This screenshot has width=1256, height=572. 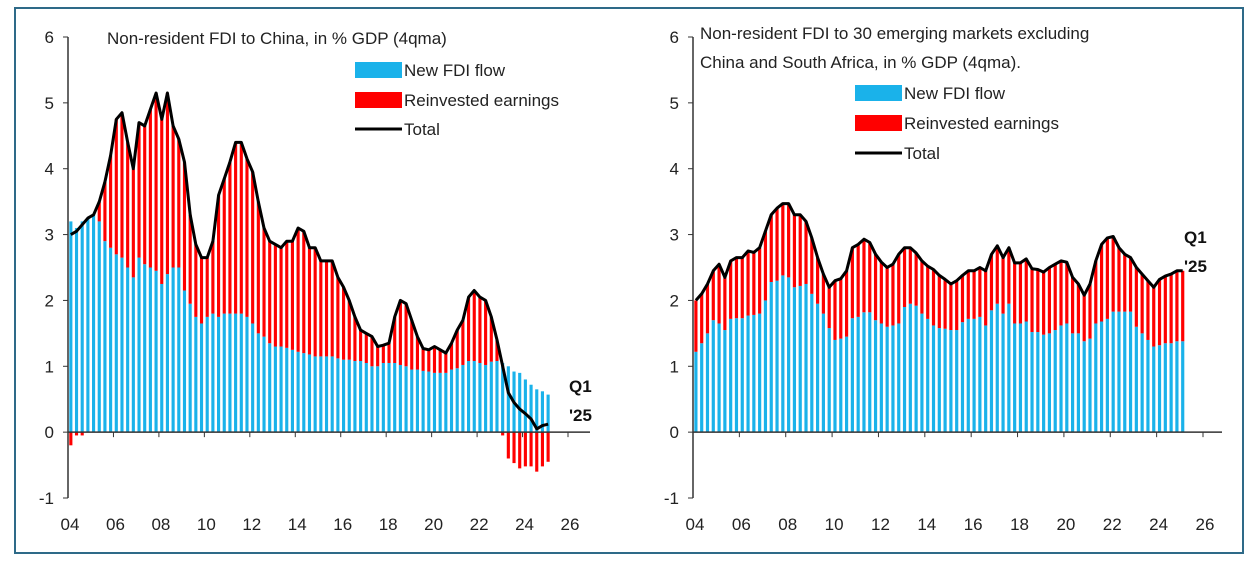 What do you see at coordinates (922, 153) in the screenshot?
I see `legend-label-total: Total` at bounding box center [922, 153].